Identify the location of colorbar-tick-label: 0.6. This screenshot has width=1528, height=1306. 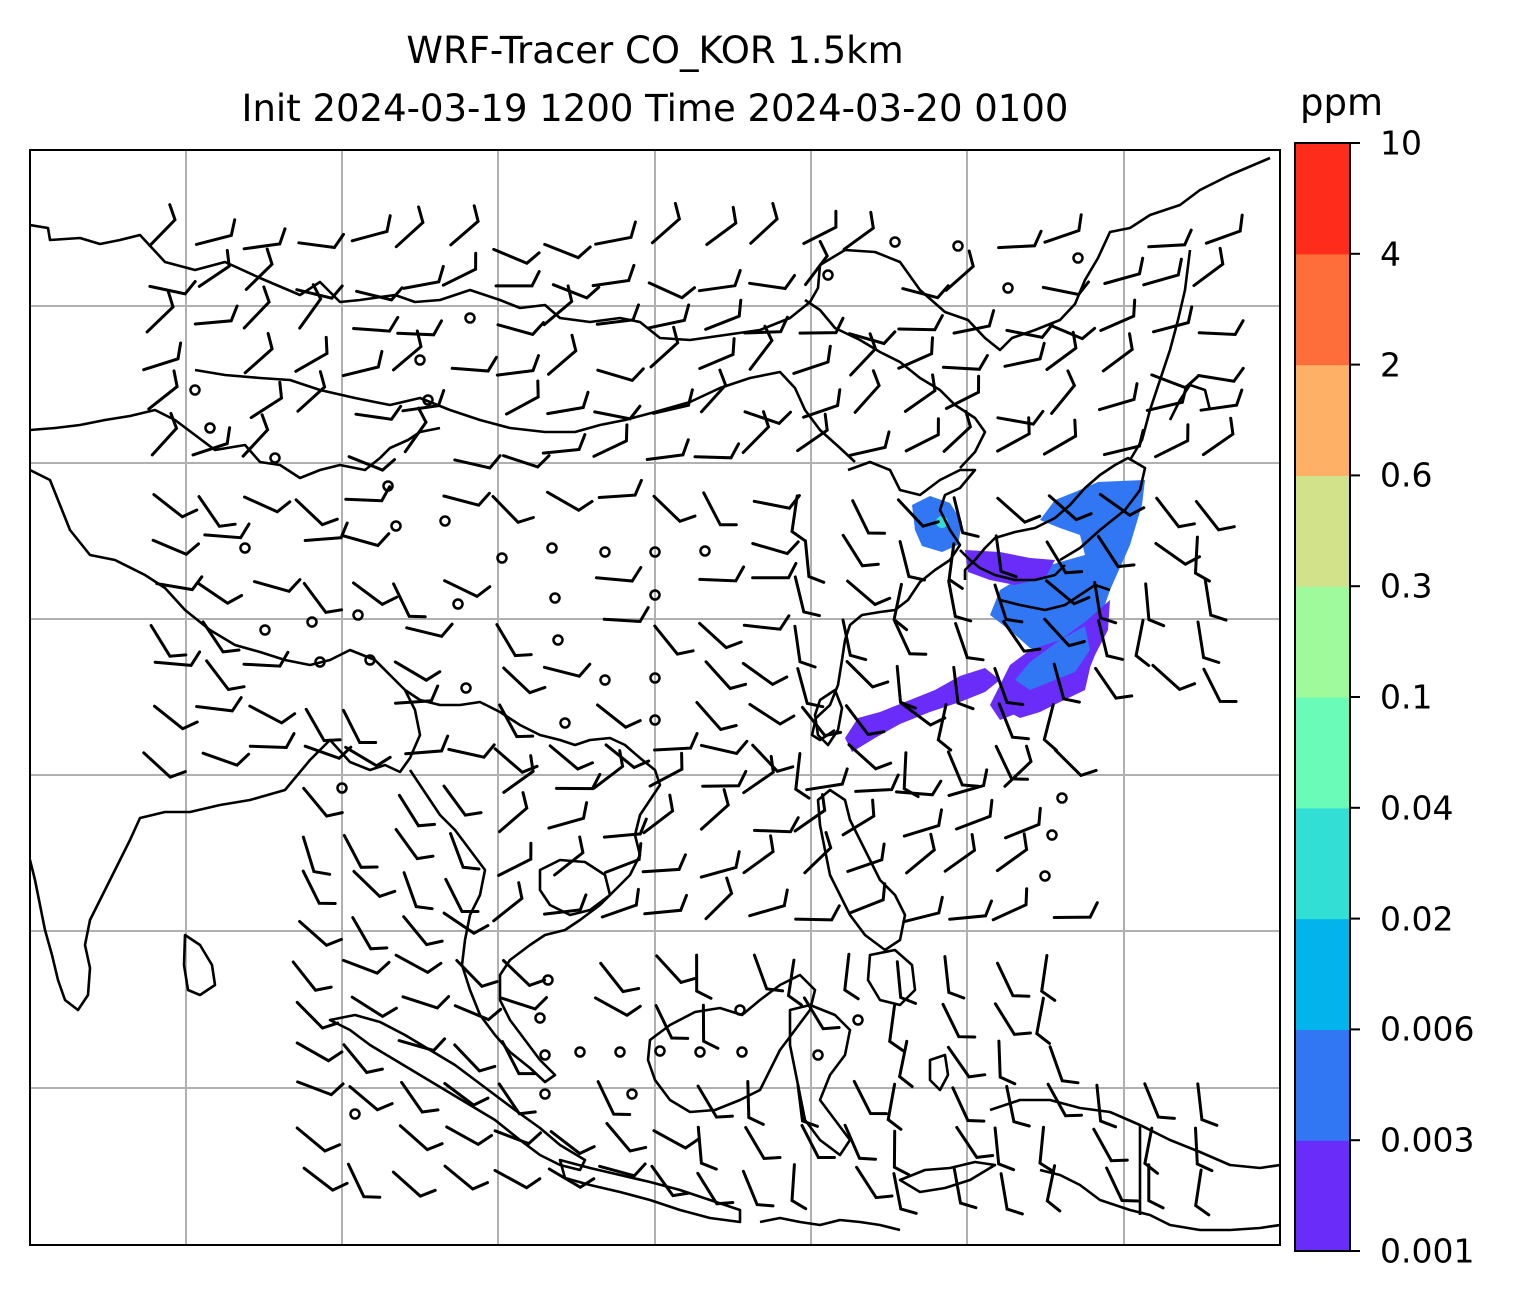
(1406, 475).